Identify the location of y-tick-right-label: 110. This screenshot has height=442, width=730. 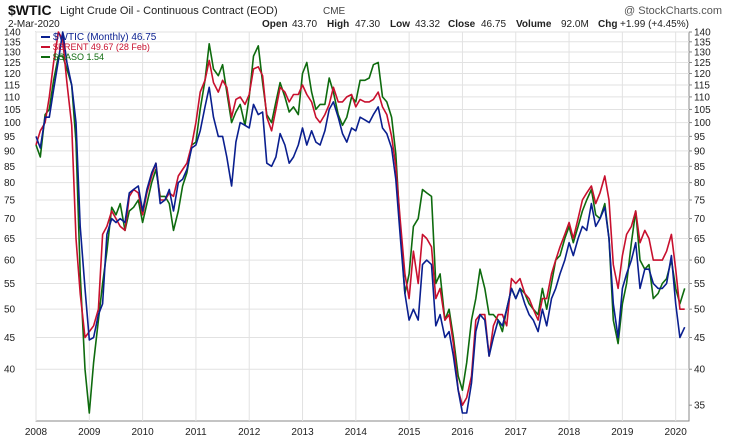
(702, 97).